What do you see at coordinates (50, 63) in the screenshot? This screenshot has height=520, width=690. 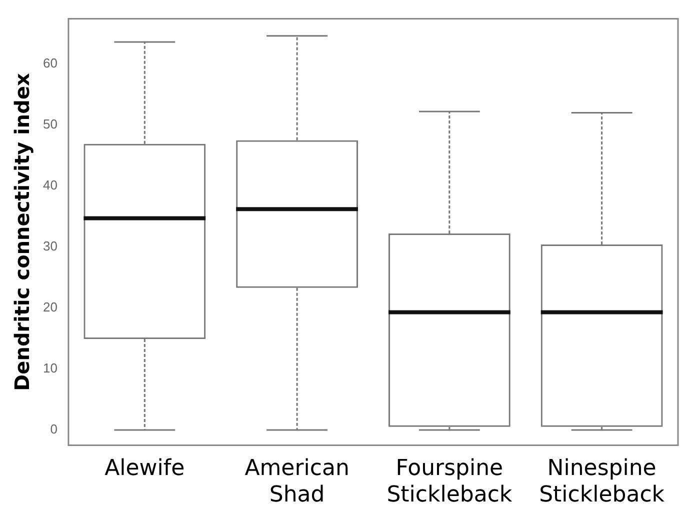 I see `y-tick-label: 60` at bounding box center [50, 63].